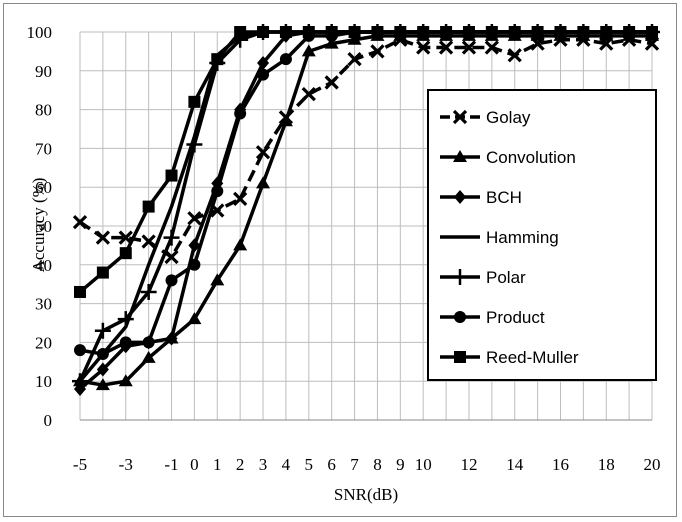  Describe the element at coordinates (508, 157) in the screenshot. I see `legend-item-convolution: Convolution` at that location.